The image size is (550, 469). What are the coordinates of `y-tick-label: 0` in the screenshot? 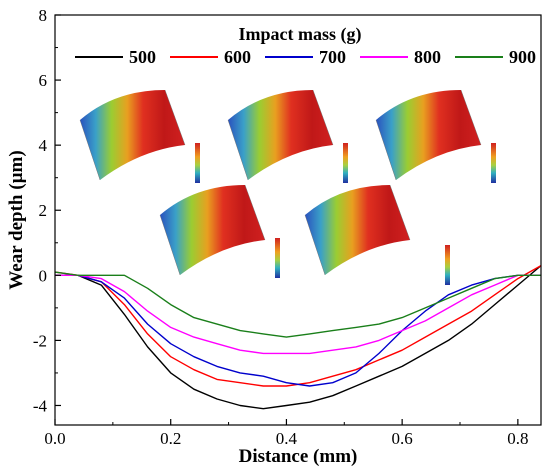 It's located at (43, 275).